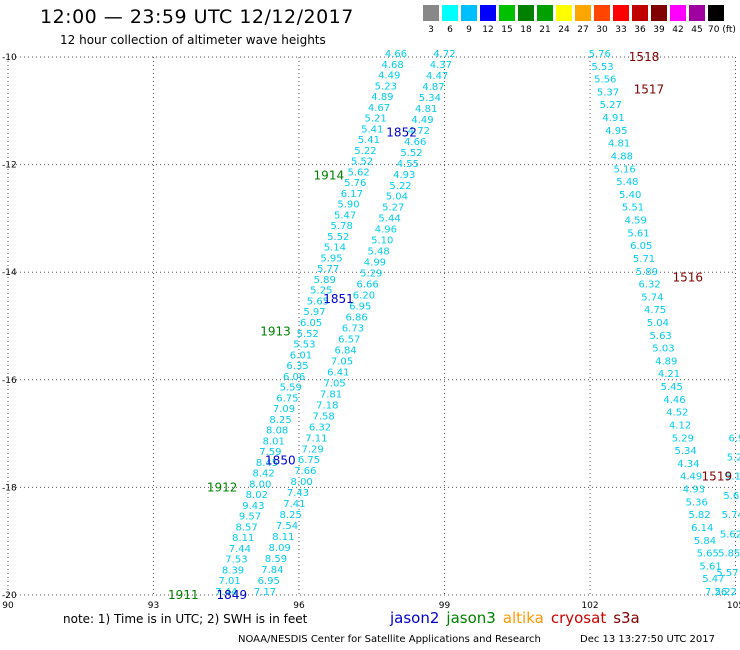 Image resolution: width=740 pixels, height=650 pixels. What do you see at coordinates (9, 58) in the screenshot?
I see `lat-tick-label: -10` at bounding box center [9, 58].